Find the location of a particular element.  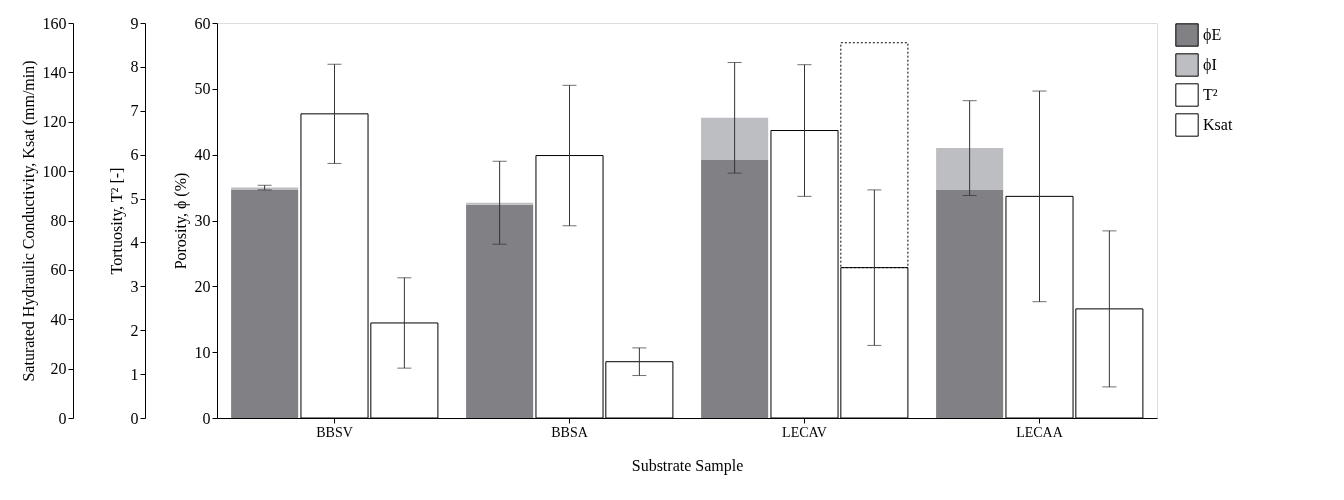

y2-tick-label: 140 is located at coordinates (54, 72).